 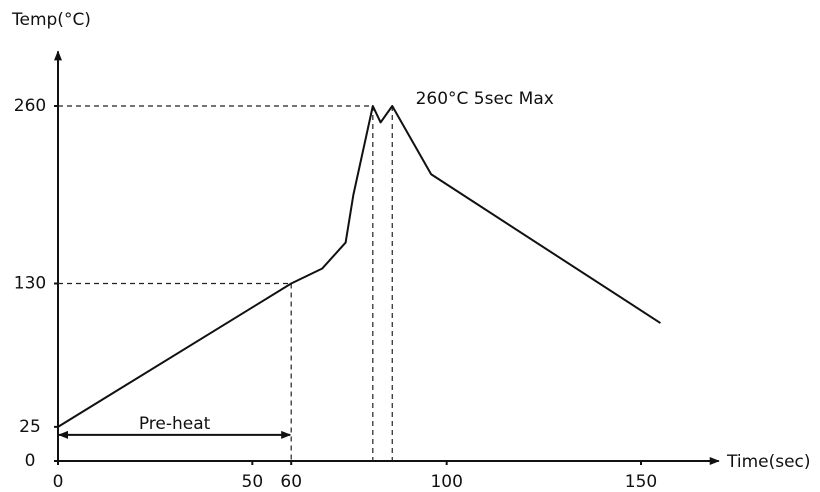 What do you see at coordinates (30, 106) in the screenshot?
I see `y-tick-label: 260` at bounding box center [30, 106].